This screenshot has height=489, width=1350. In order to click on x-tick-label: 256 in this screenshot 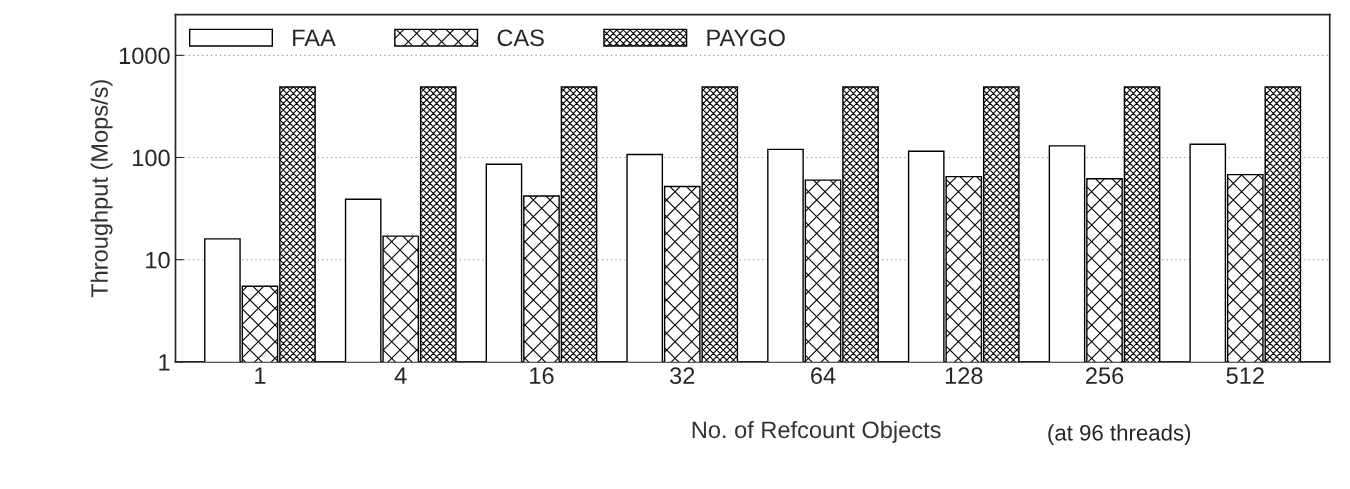, I will do `click(1105, 376)`.